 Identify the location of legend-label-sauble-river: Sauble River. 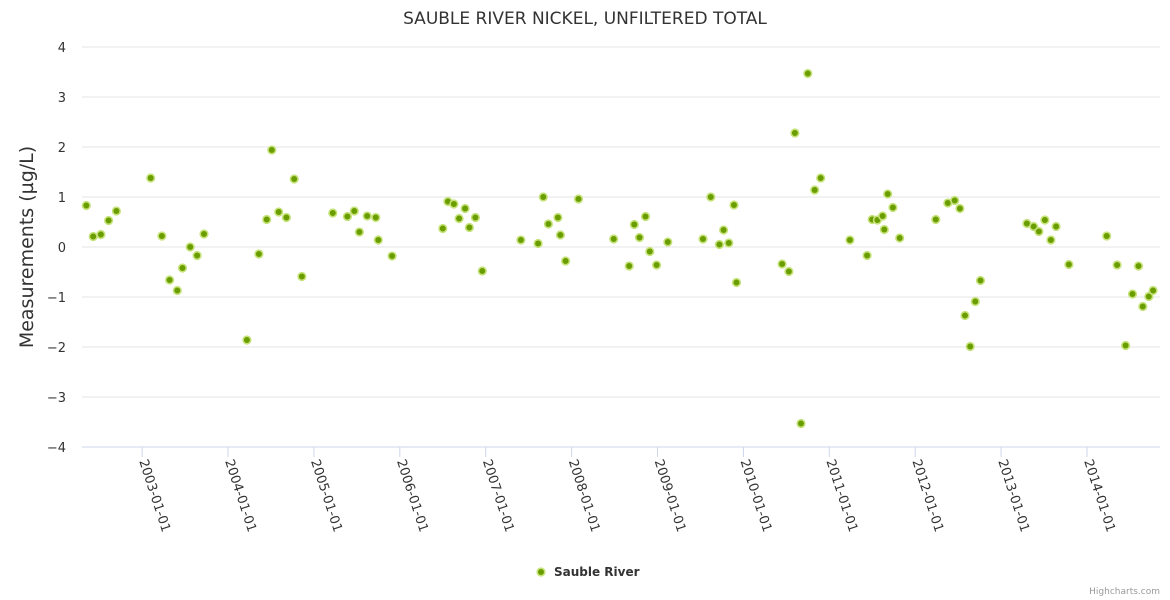
(597, 572).